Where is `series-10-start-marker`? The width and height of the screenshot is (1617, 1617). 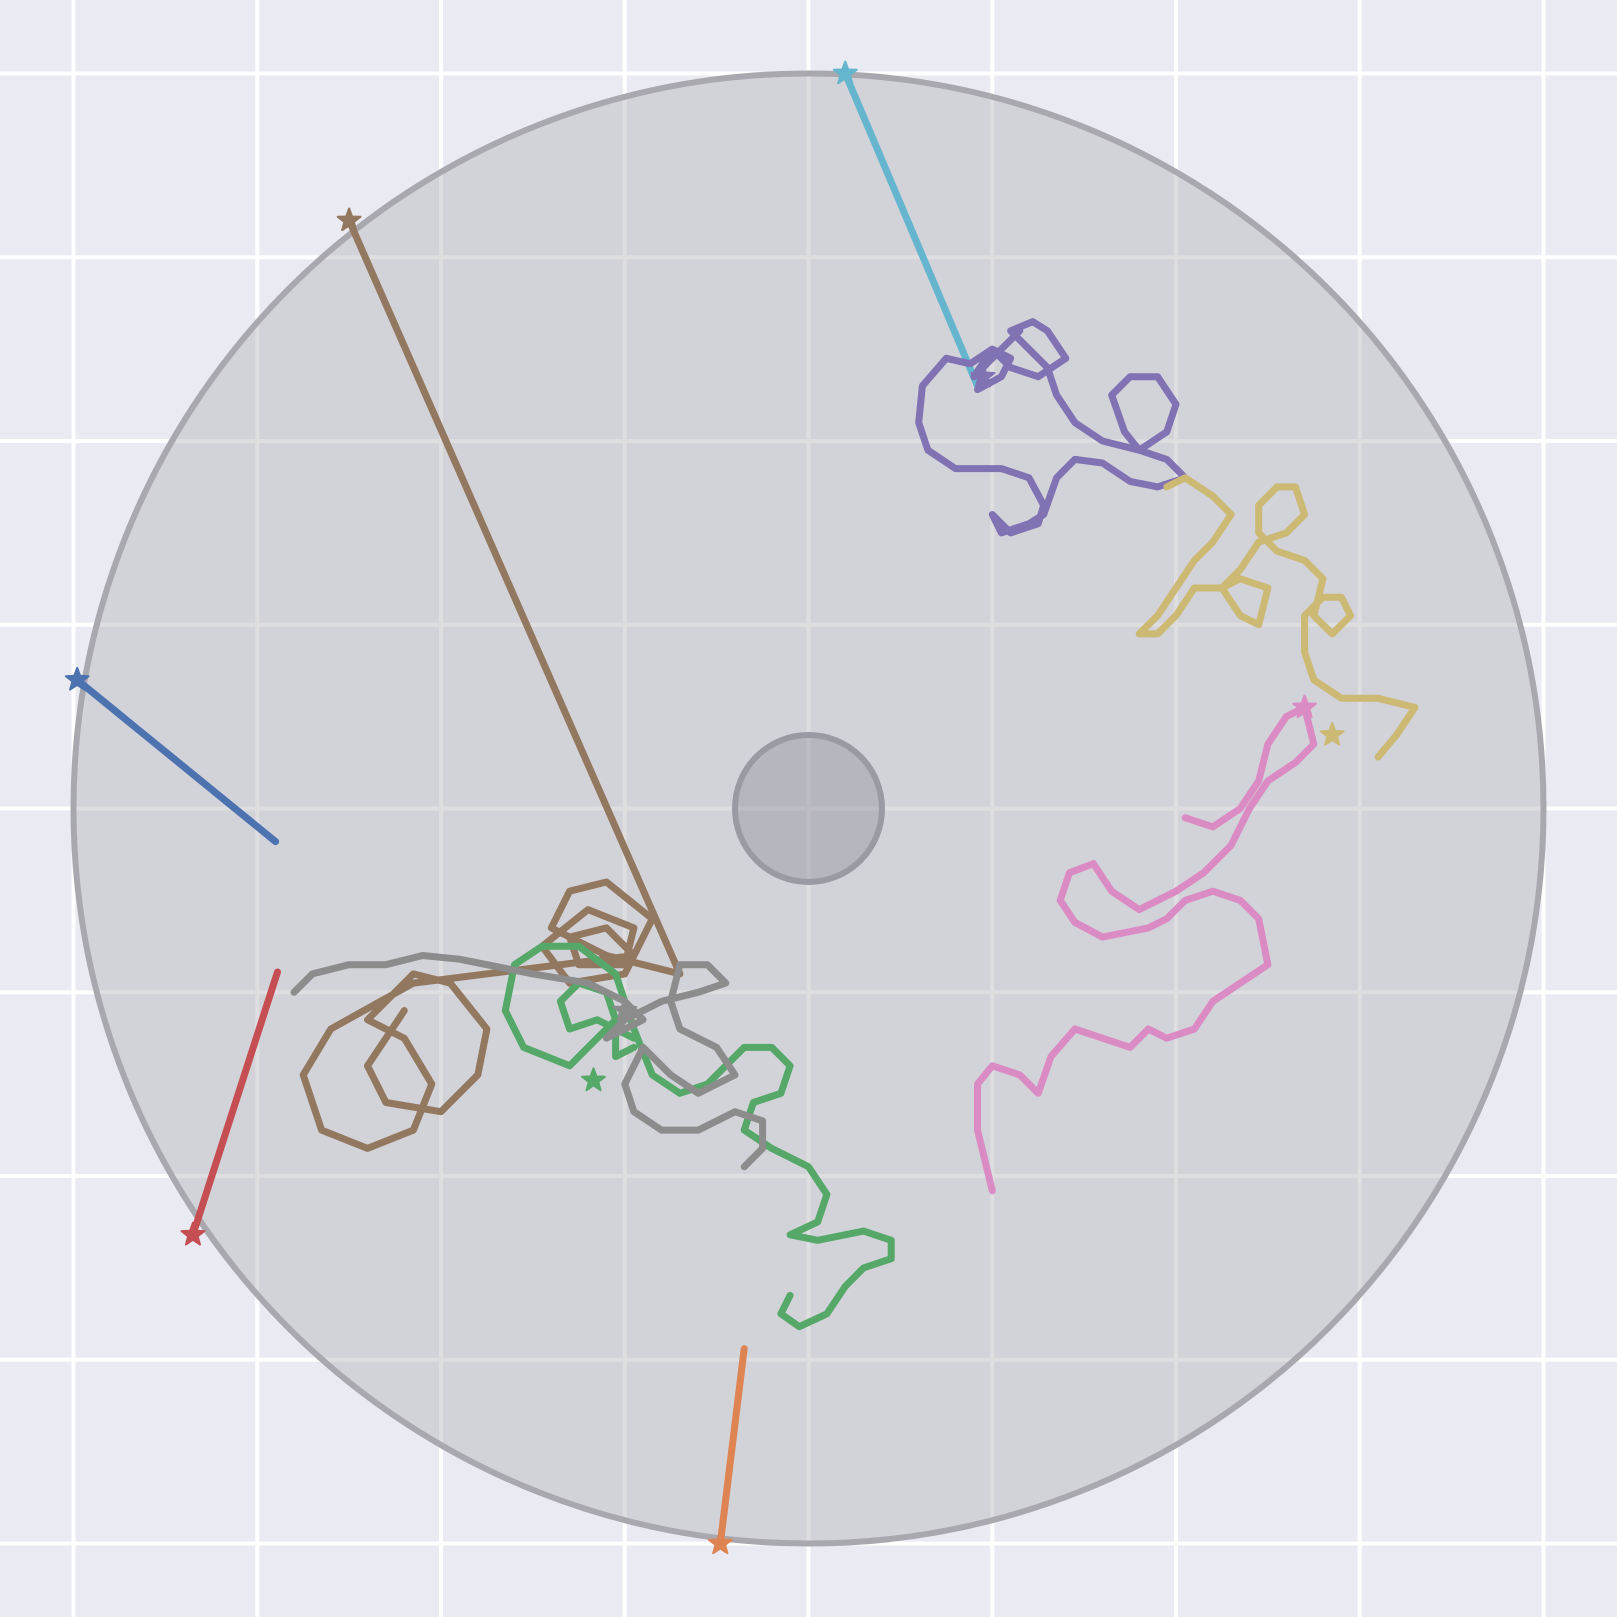 series-10-start-marker is located at coordinates (1332, 734).